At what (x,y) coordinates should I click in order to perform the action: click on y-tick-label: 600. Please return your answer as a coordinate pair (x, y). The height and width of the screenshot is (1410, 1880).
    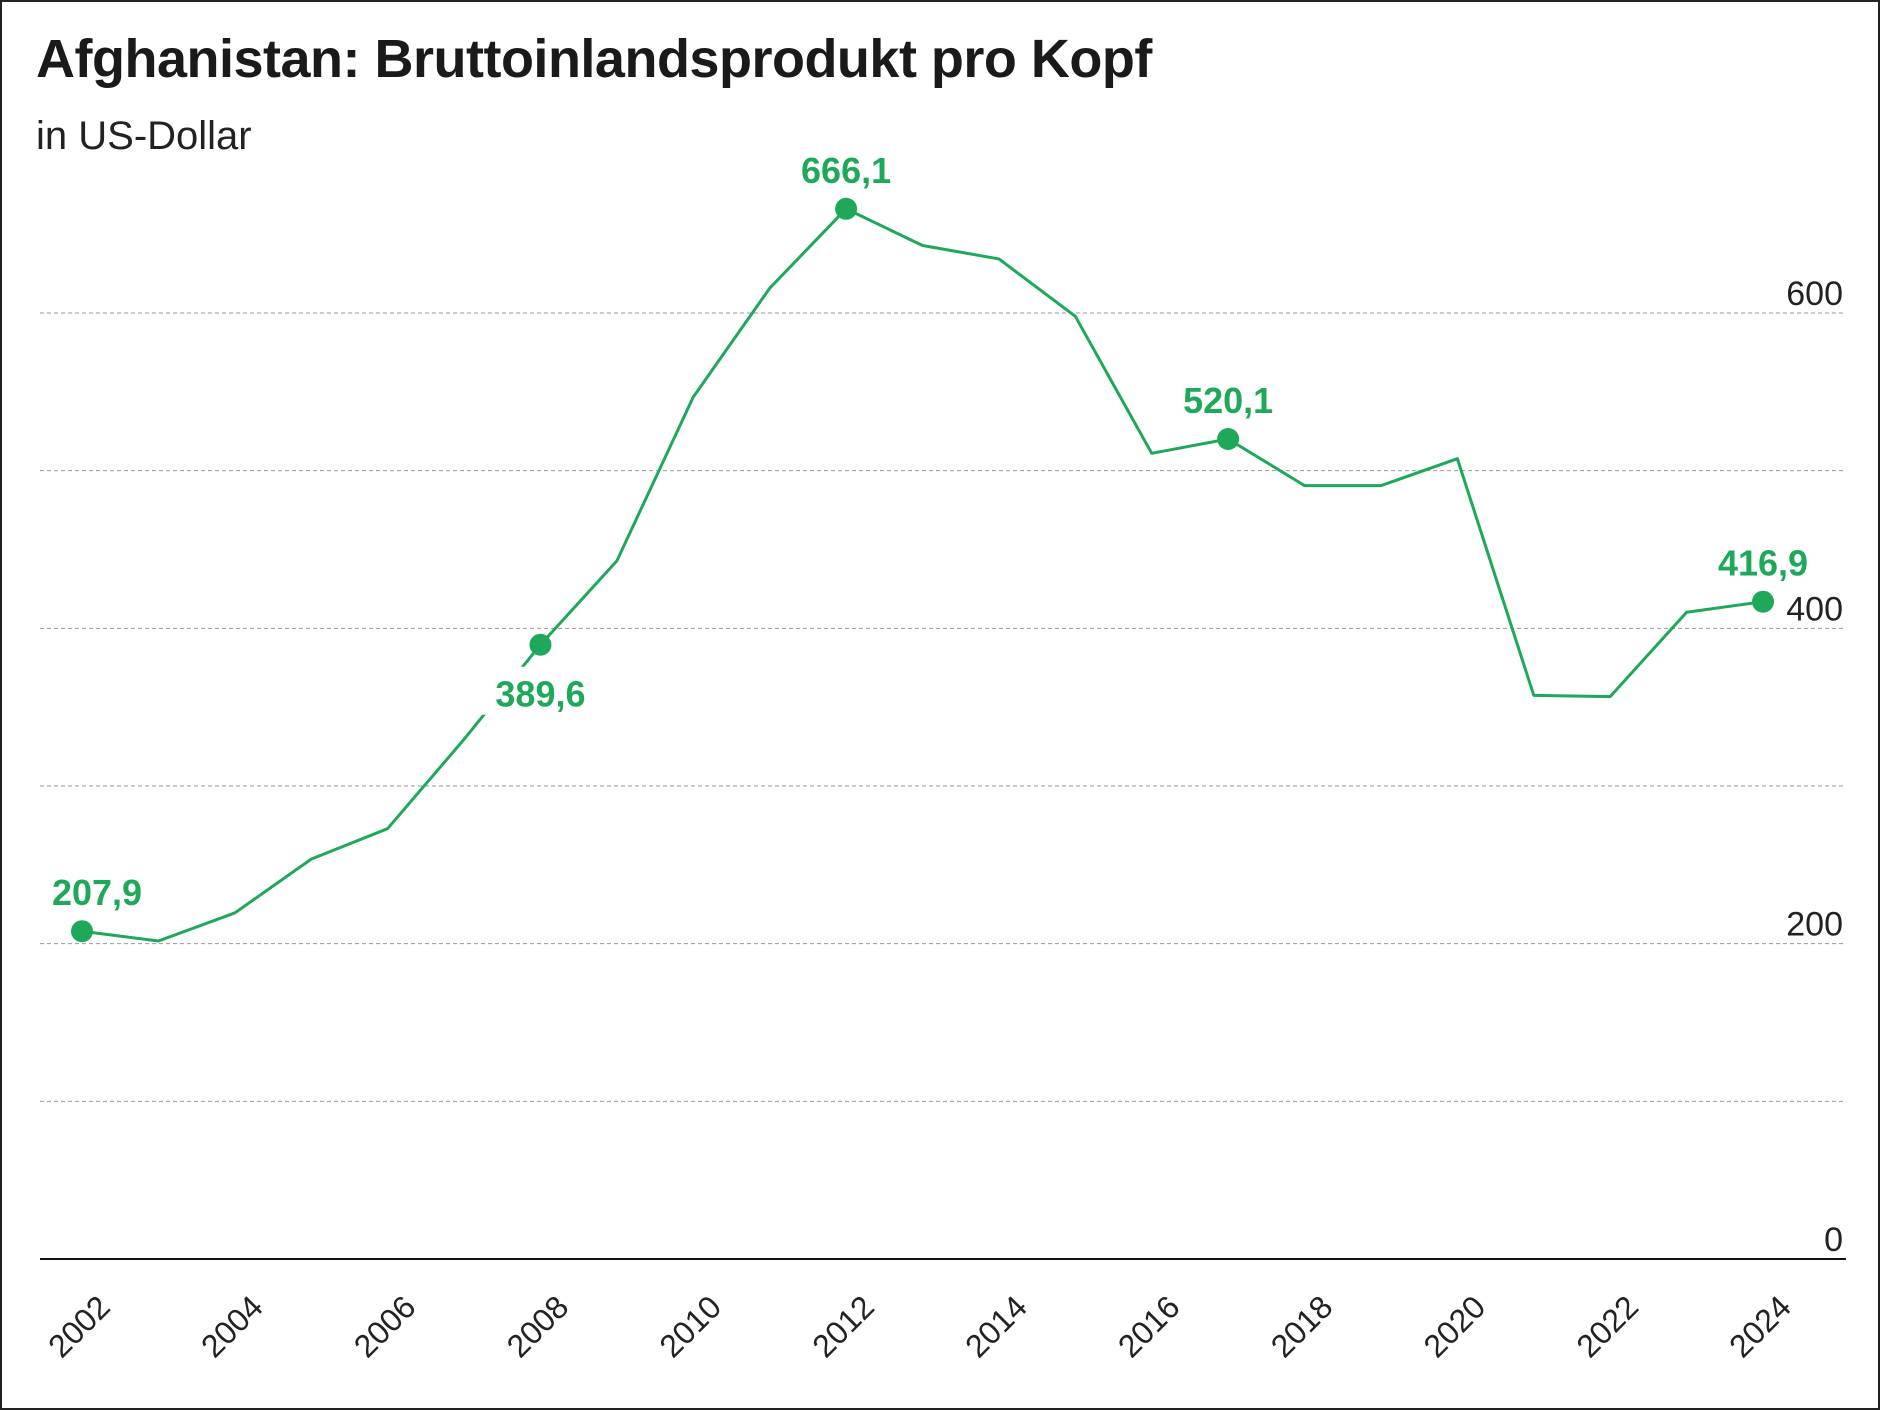
    Looking at the image, I should click on (1814, 294).